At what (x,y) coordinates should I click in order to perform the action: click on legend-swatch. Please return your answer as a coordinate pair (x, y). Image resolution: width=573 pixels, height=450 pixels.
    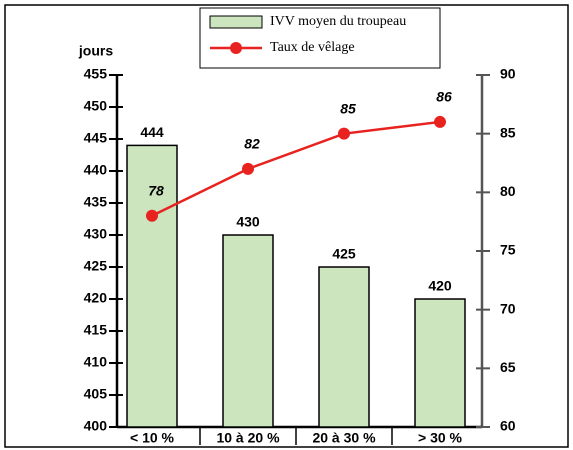
    Looking at the image, I should click on (236, 22).